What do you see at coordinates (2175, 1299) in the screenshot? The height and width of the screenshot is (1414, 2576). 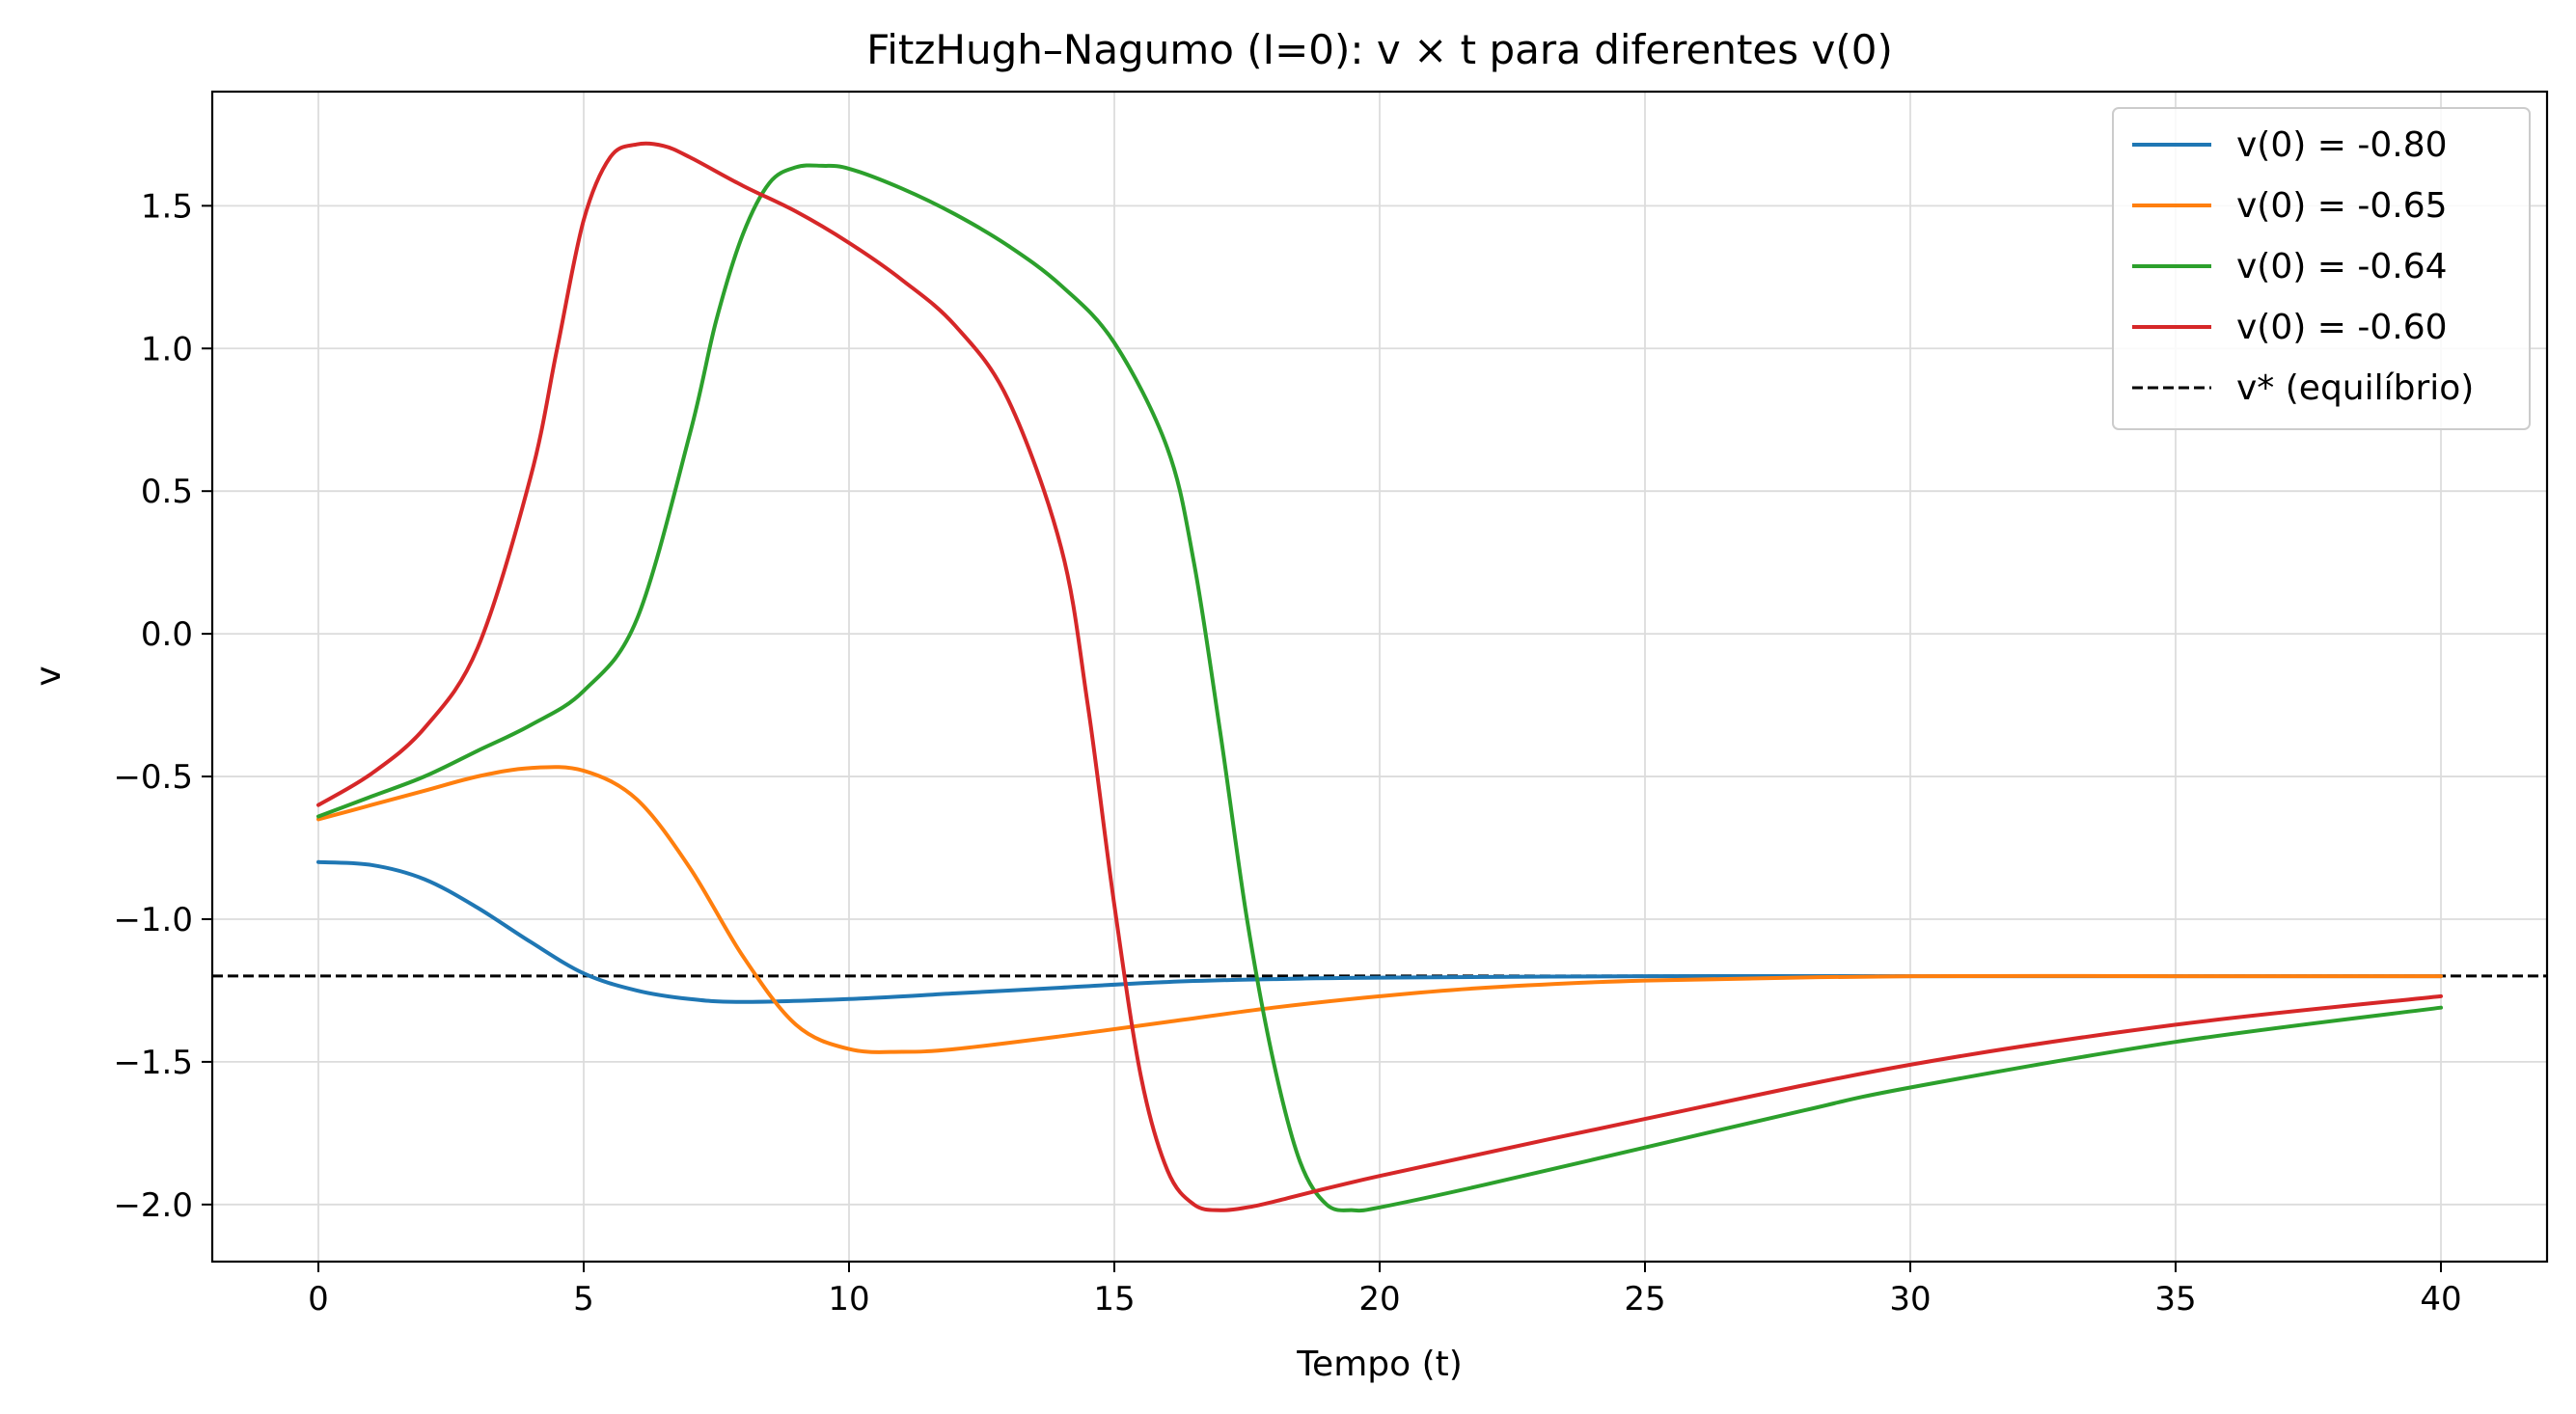 I see `x-tick-label-7: 35` at bounding box center [2175, 1299].